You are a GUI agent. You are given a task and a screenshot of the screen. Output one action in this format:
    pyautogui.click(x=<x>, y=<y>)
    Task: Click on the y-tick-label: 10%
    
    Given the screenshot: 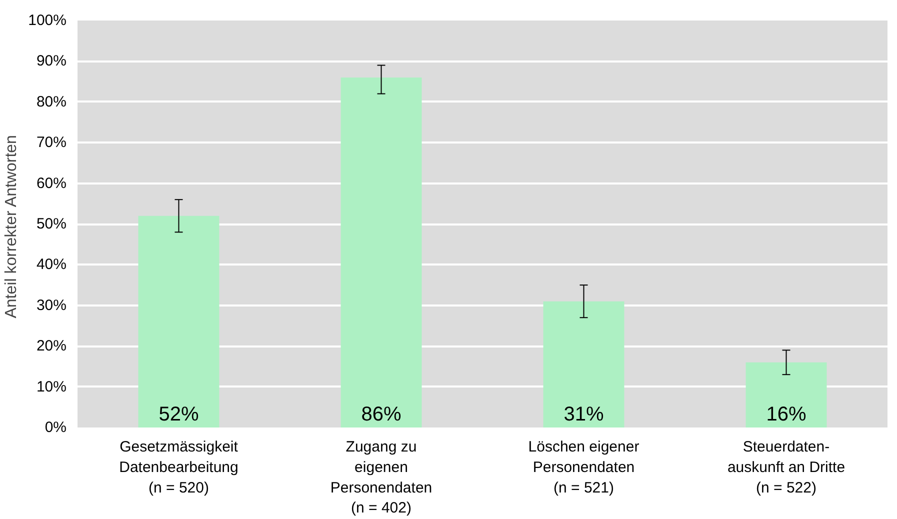 What is the action you would take?
    pyautogui.click(x=51, y=387)
    